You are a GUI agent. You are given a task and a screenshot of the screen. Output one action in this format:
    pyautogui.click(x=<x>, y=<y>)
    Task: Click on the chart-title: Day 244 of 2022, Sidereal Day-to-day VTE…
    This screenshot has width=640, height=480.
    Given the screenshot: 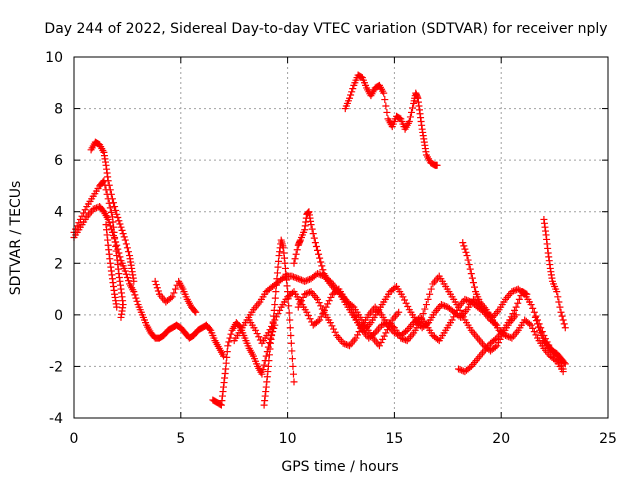 What is the action you would take?
    pyautogui.click(x=325, y=29)
    